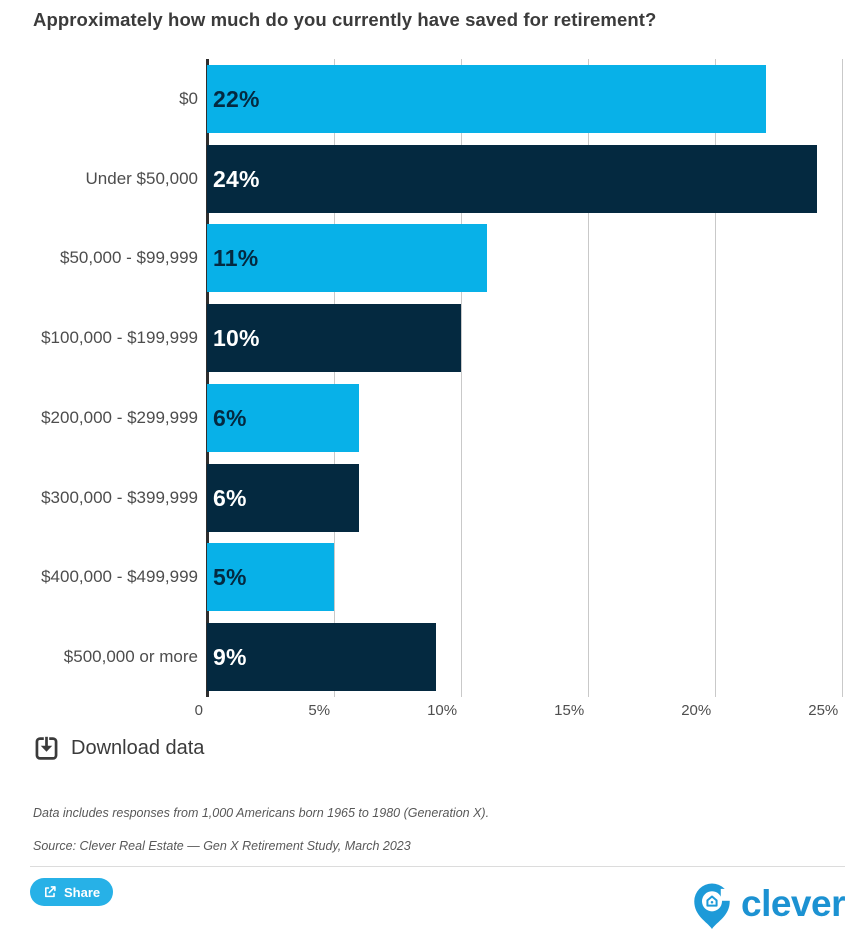 The width and height of the screenshot is (858, 932). What do you see at coordinates (188, 98) in the screenshot?
I see `category-label: $0` at bounding box center [188, 98].